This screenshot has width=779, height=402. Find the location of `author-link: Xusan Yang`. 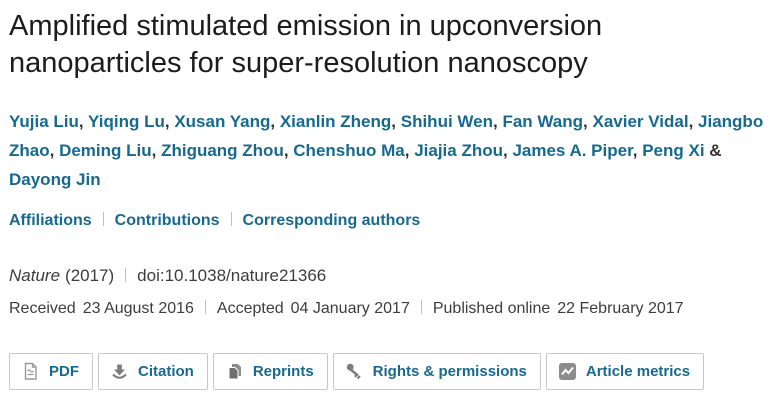

author-link: Xusan Yang is located at coordinates (222, 121).